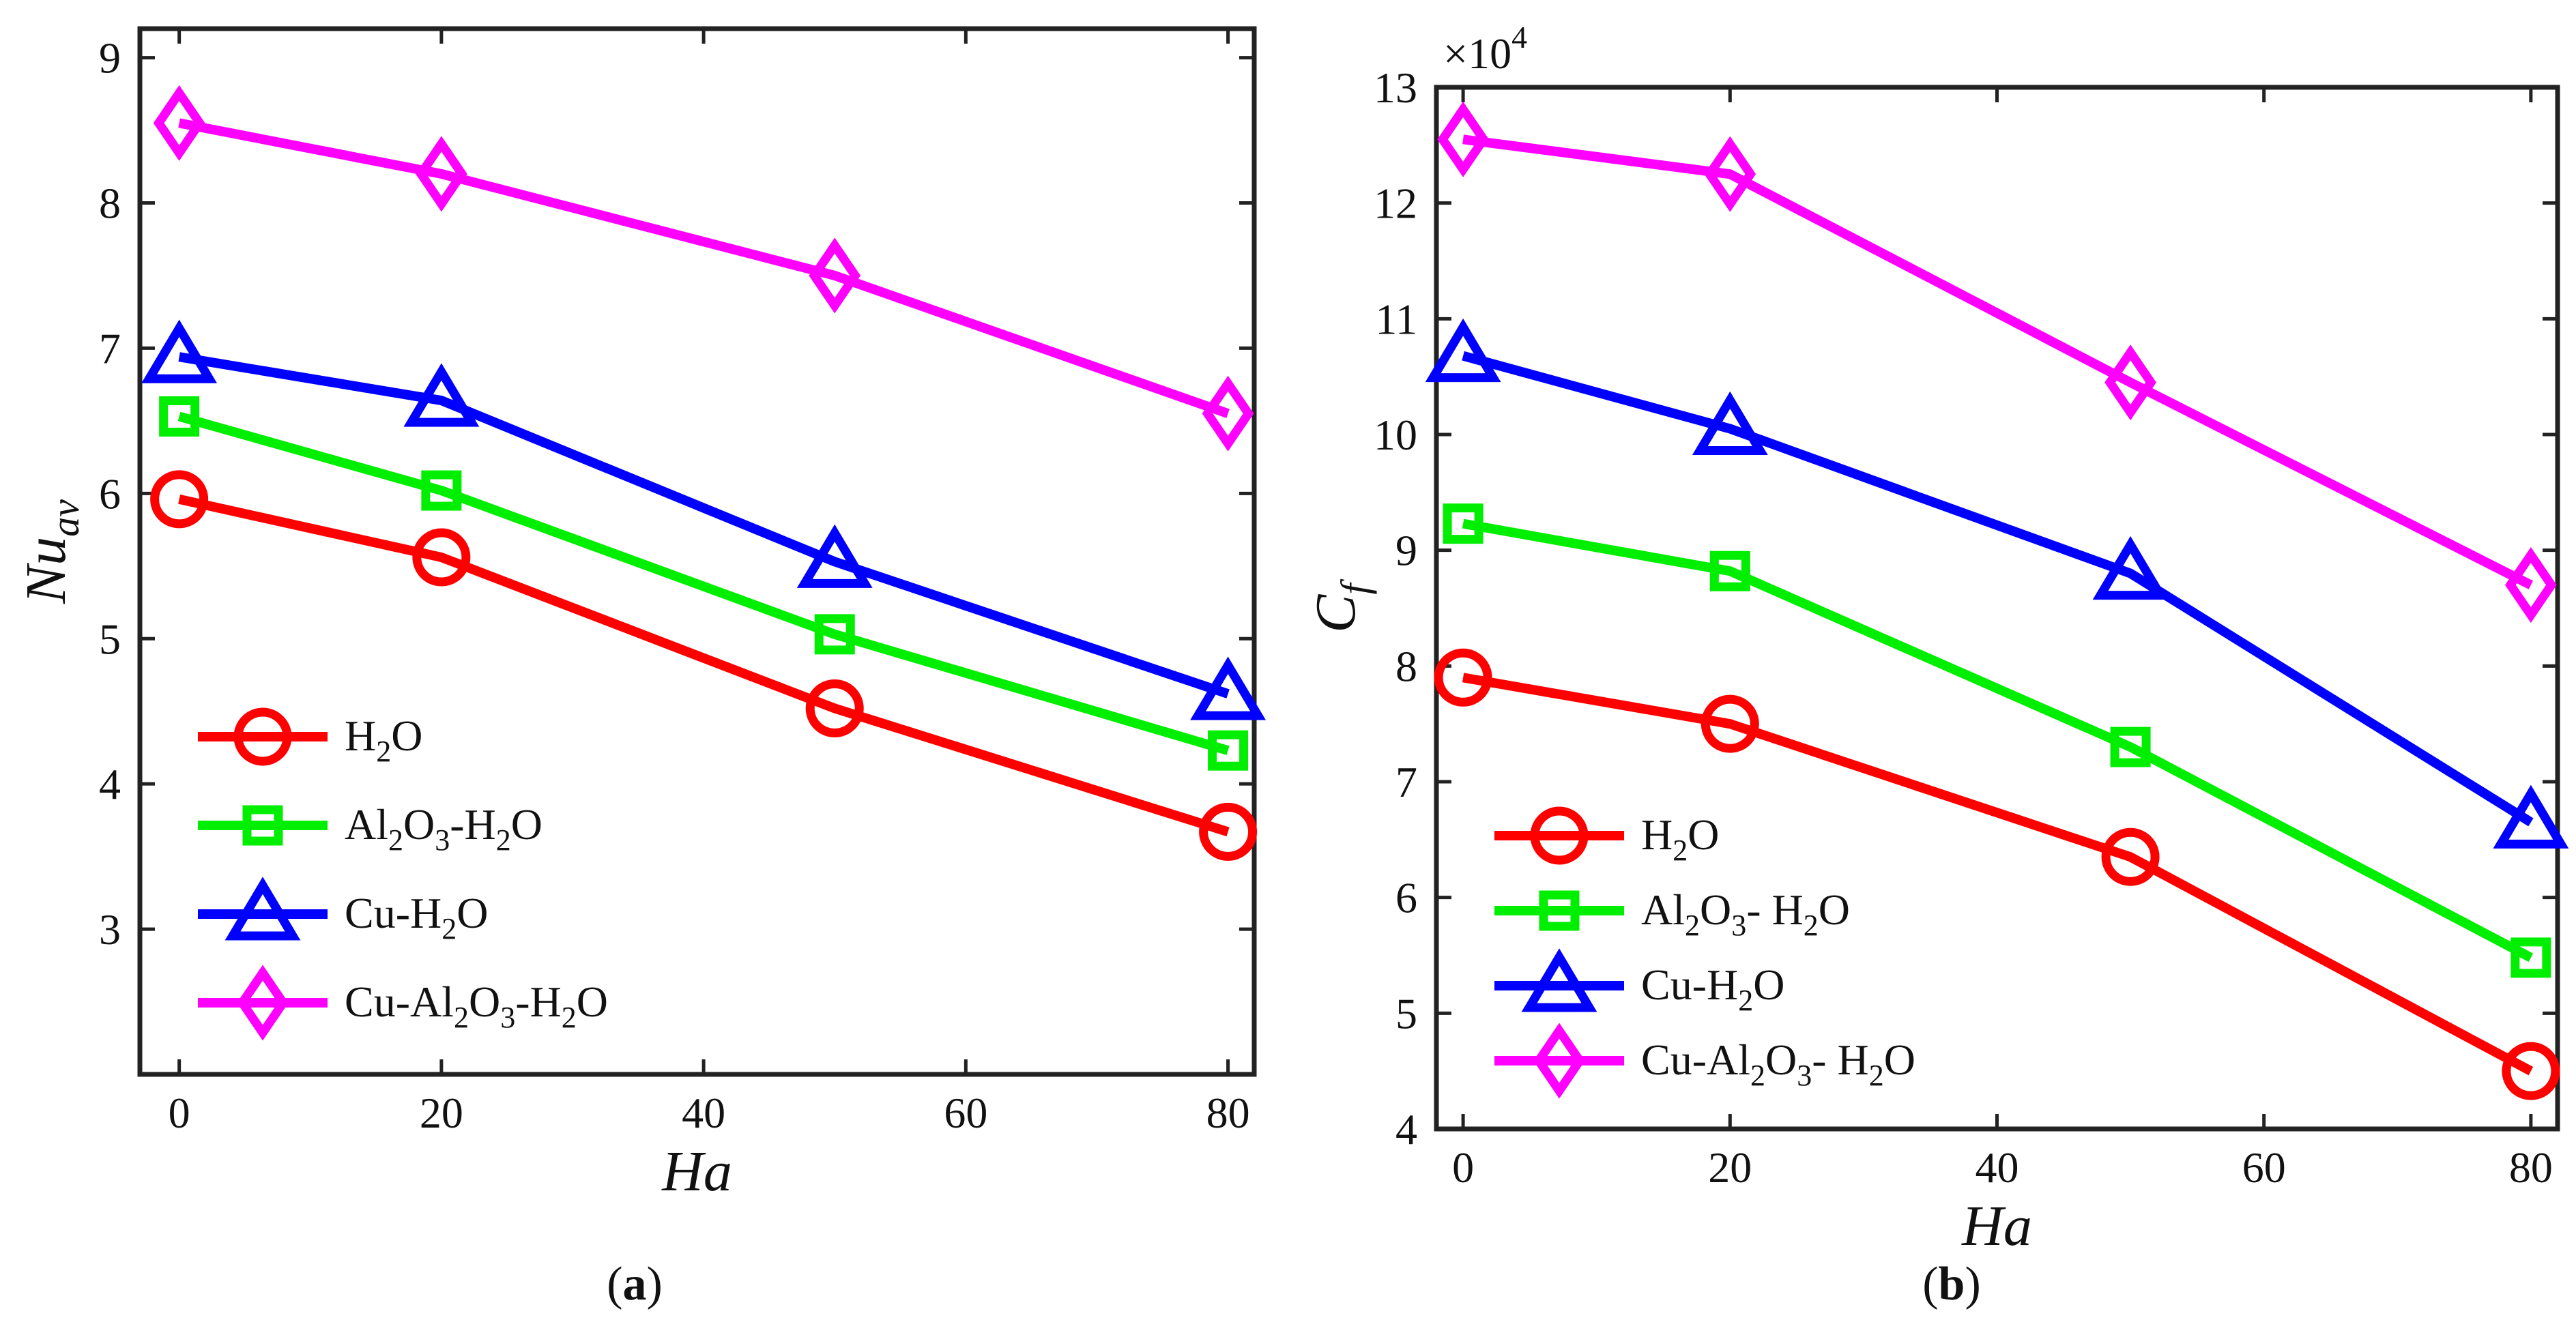 Image resolution: width=2576 pixels, height=1337 pixels. I want to click on panel-caption: (b), so click(1951, 1284).